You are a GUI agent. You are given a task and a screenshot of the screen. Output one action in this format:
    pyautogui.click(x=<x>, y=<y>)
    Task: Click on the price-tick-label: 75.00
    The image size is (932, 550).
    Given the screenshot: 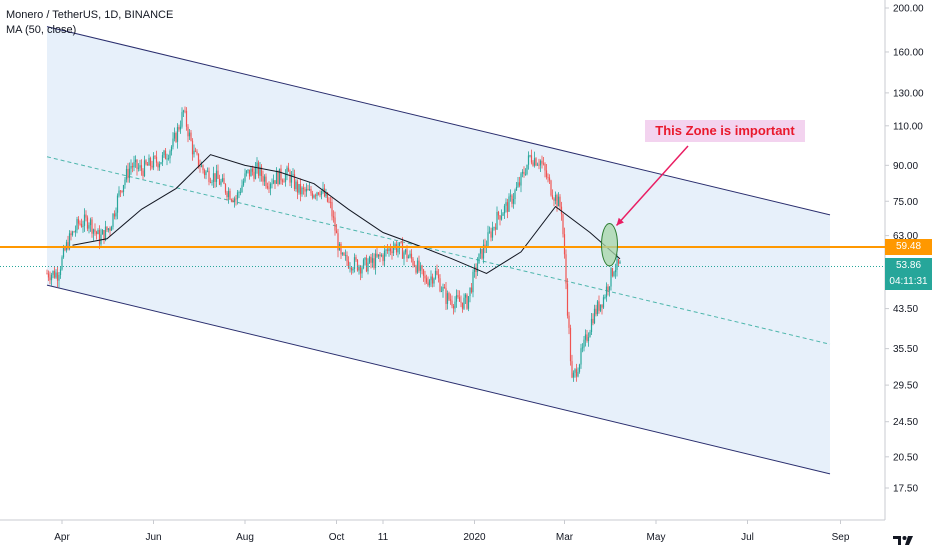 What is the action you would take?
    pyautogui.click(x=905, y=202)
    